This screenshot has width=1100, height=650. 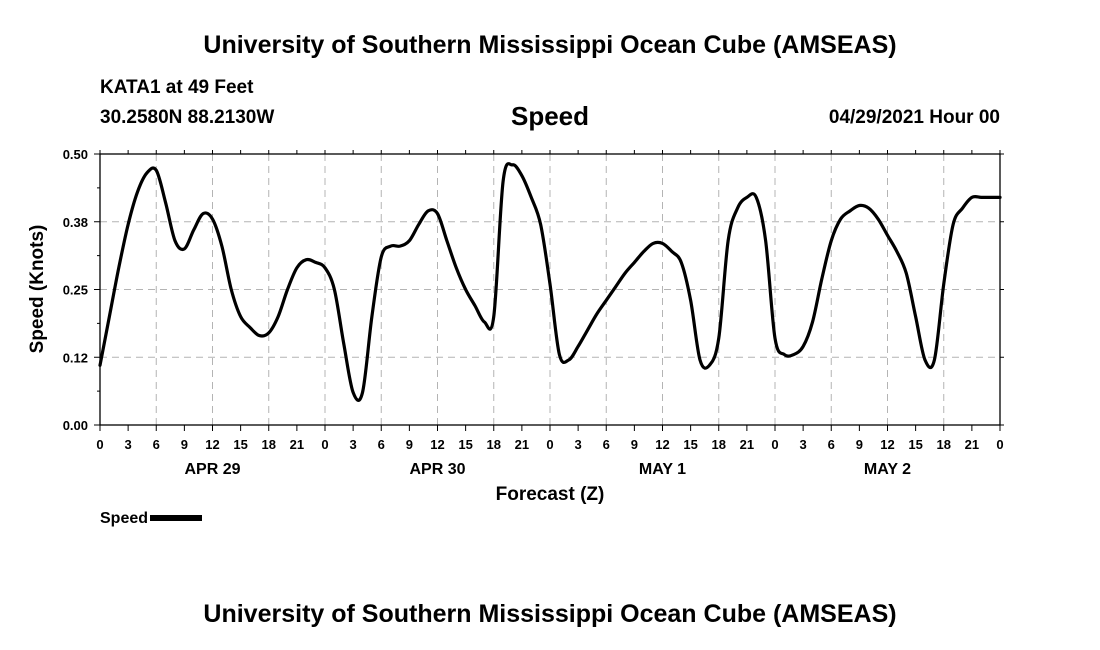 I want to click on y-tick-label: 0.12, so click(x=75, y=357).